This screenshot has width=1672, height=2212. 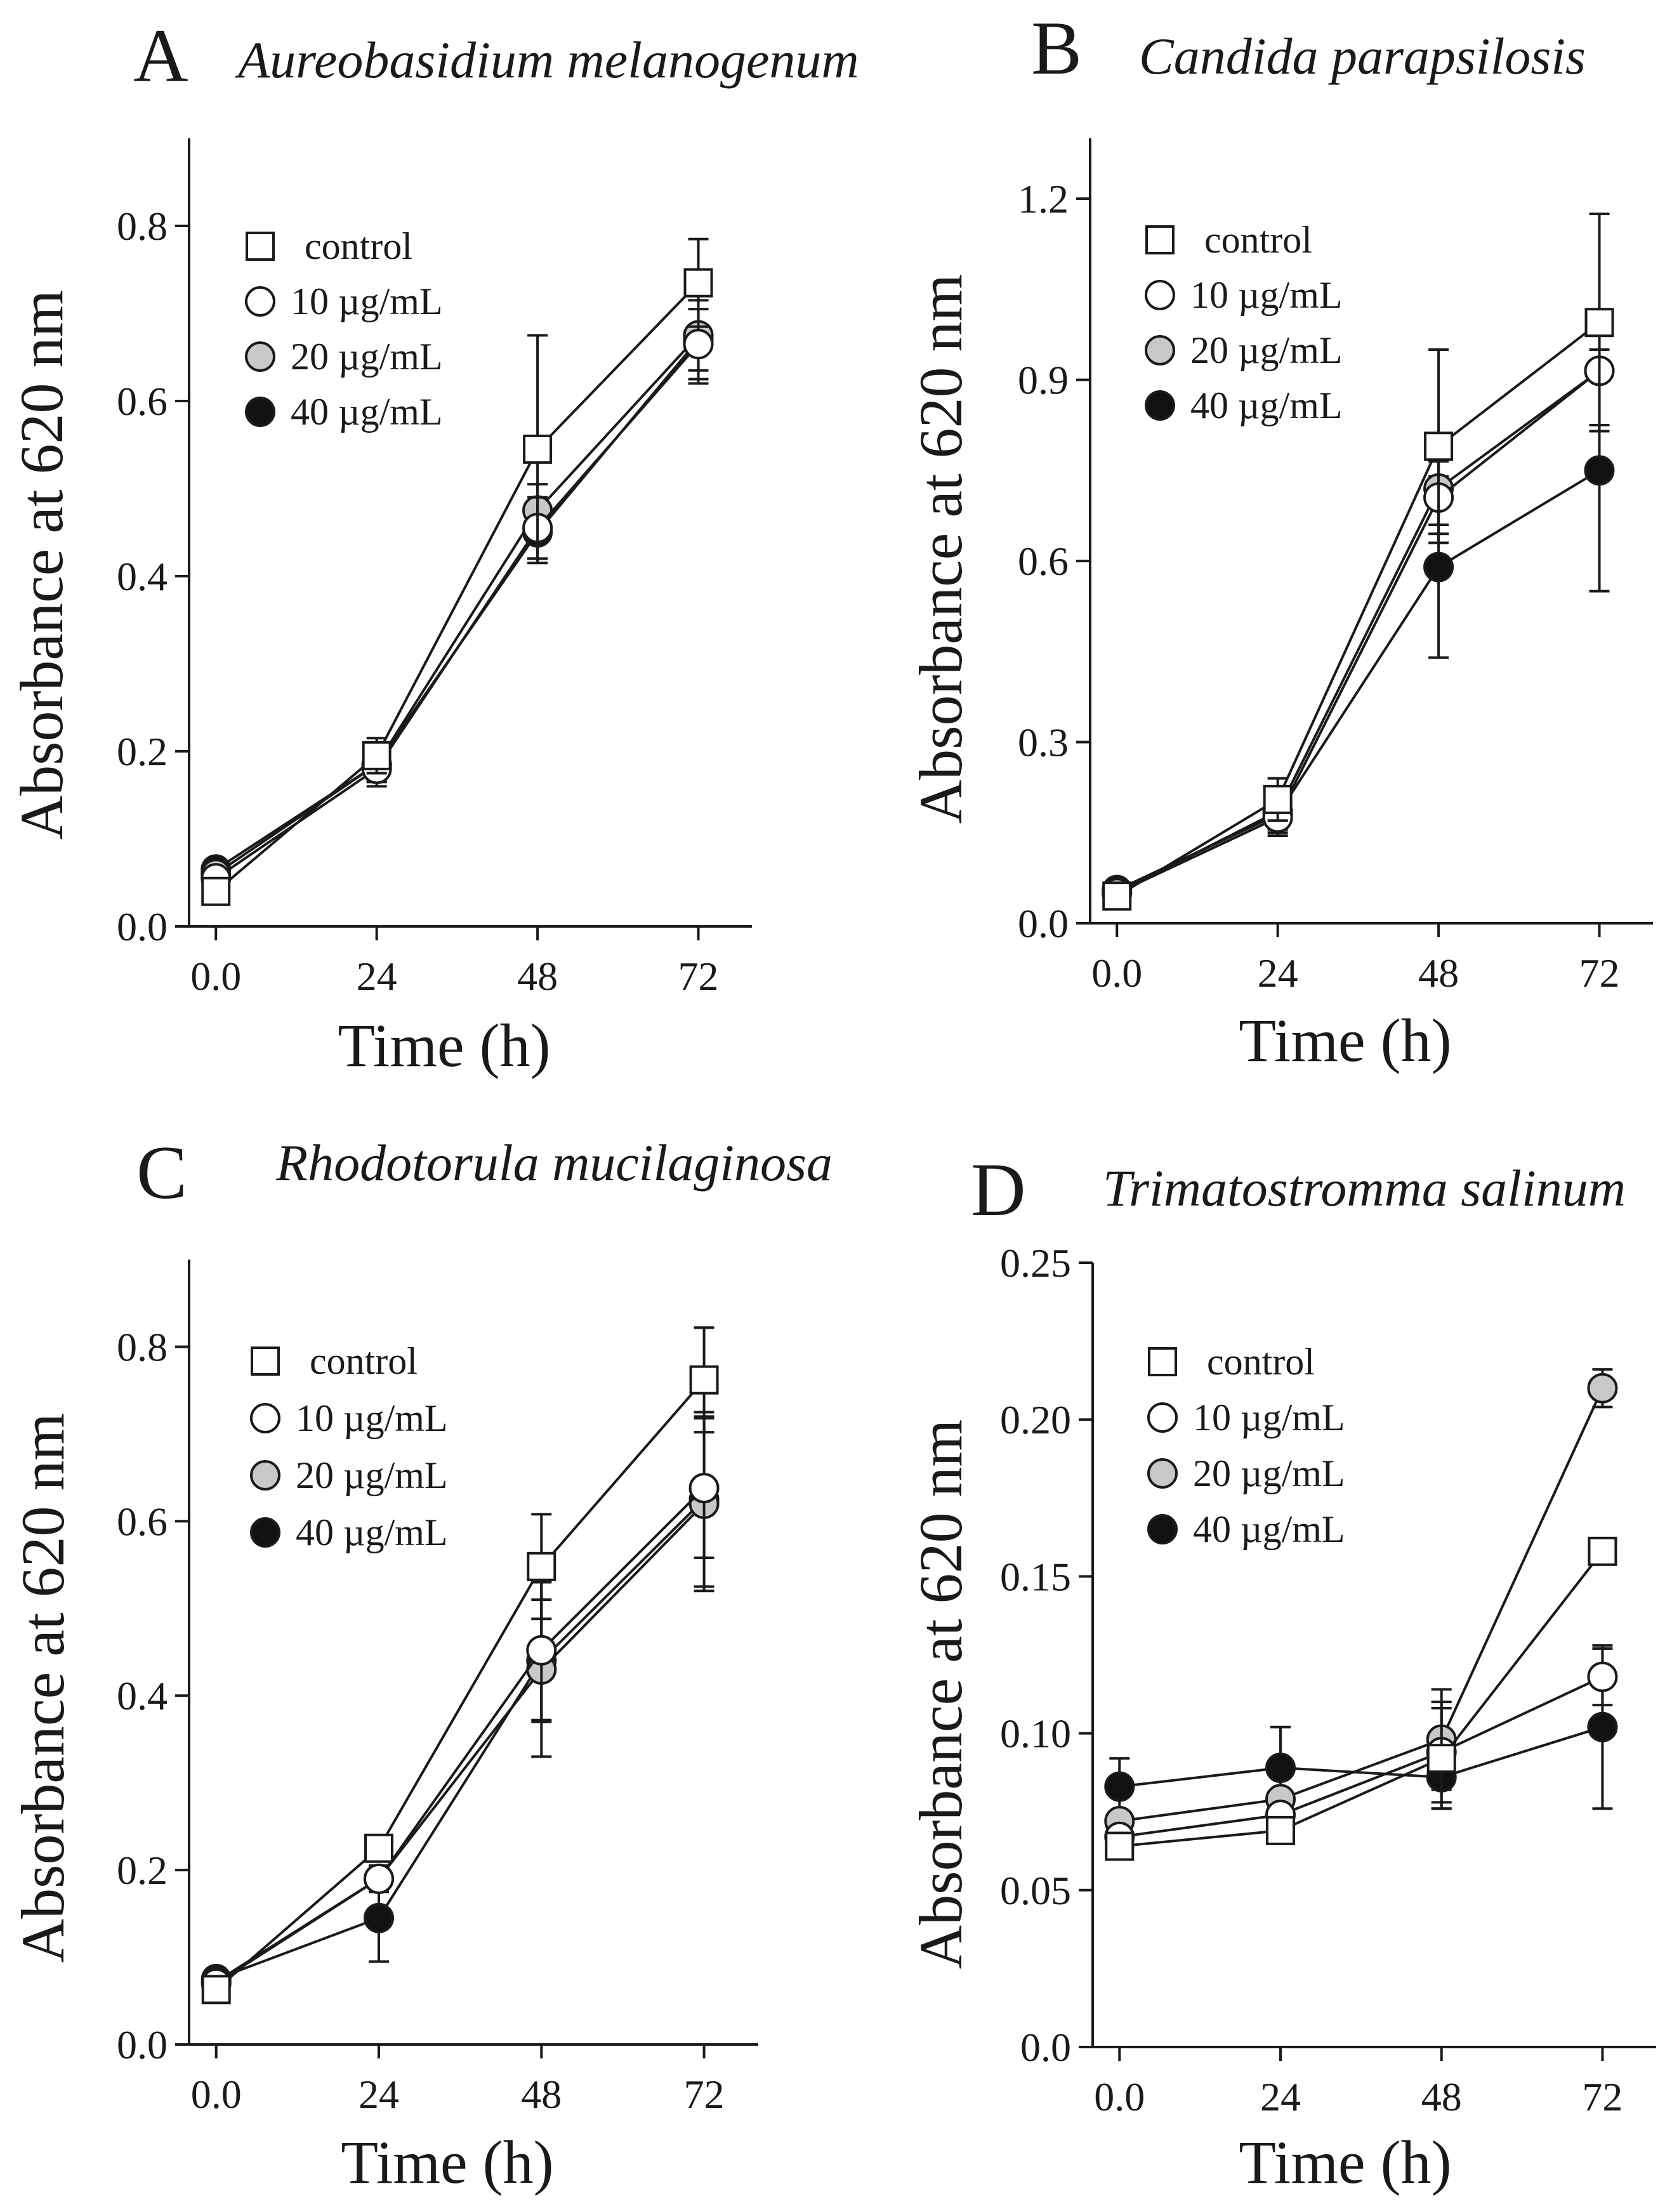 What do you see at coordinates (161, 1172) in the screenshot?
I see `panel-letter: C` at bounding box center [161, 1172].